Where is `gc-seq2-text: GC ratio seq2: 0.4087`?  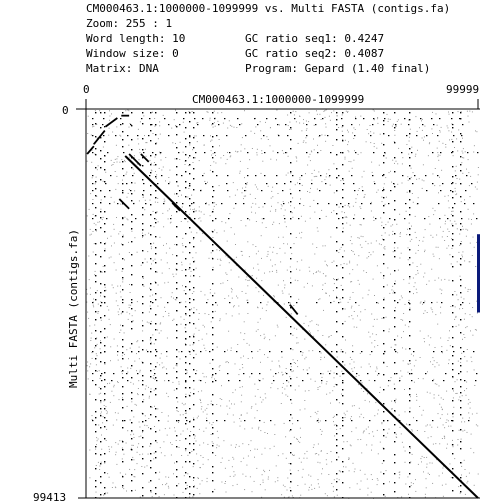 gc-seq2-text: GC ratio seq2: 0.4087 is located at coordinates (315, 53).